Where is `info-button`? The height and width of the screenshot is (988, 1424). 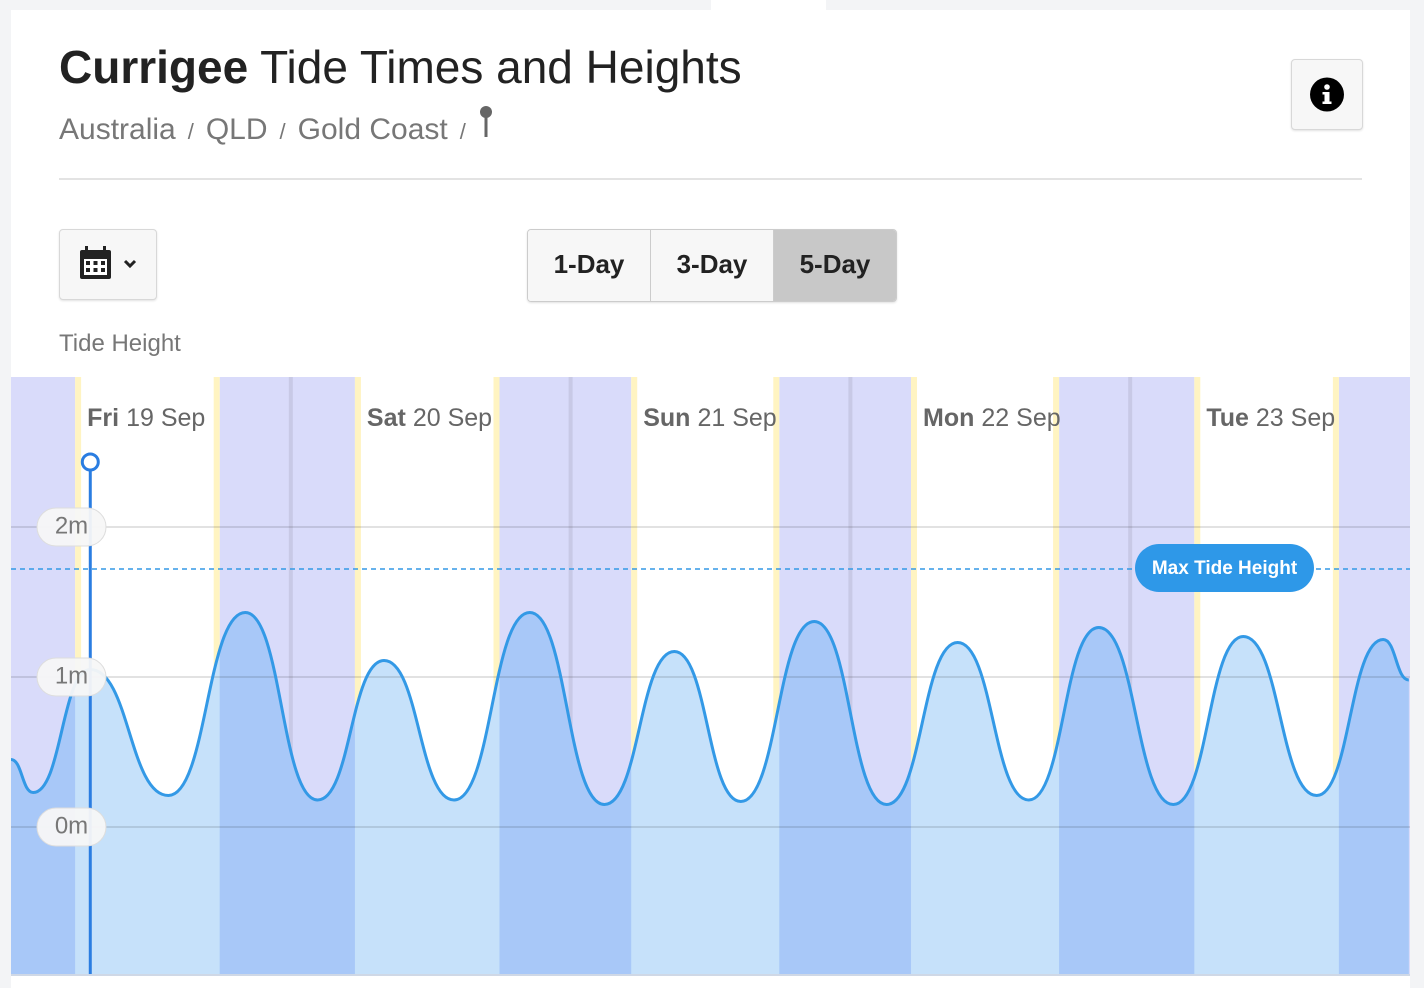 info-button is located at coordinates (1327, 94).